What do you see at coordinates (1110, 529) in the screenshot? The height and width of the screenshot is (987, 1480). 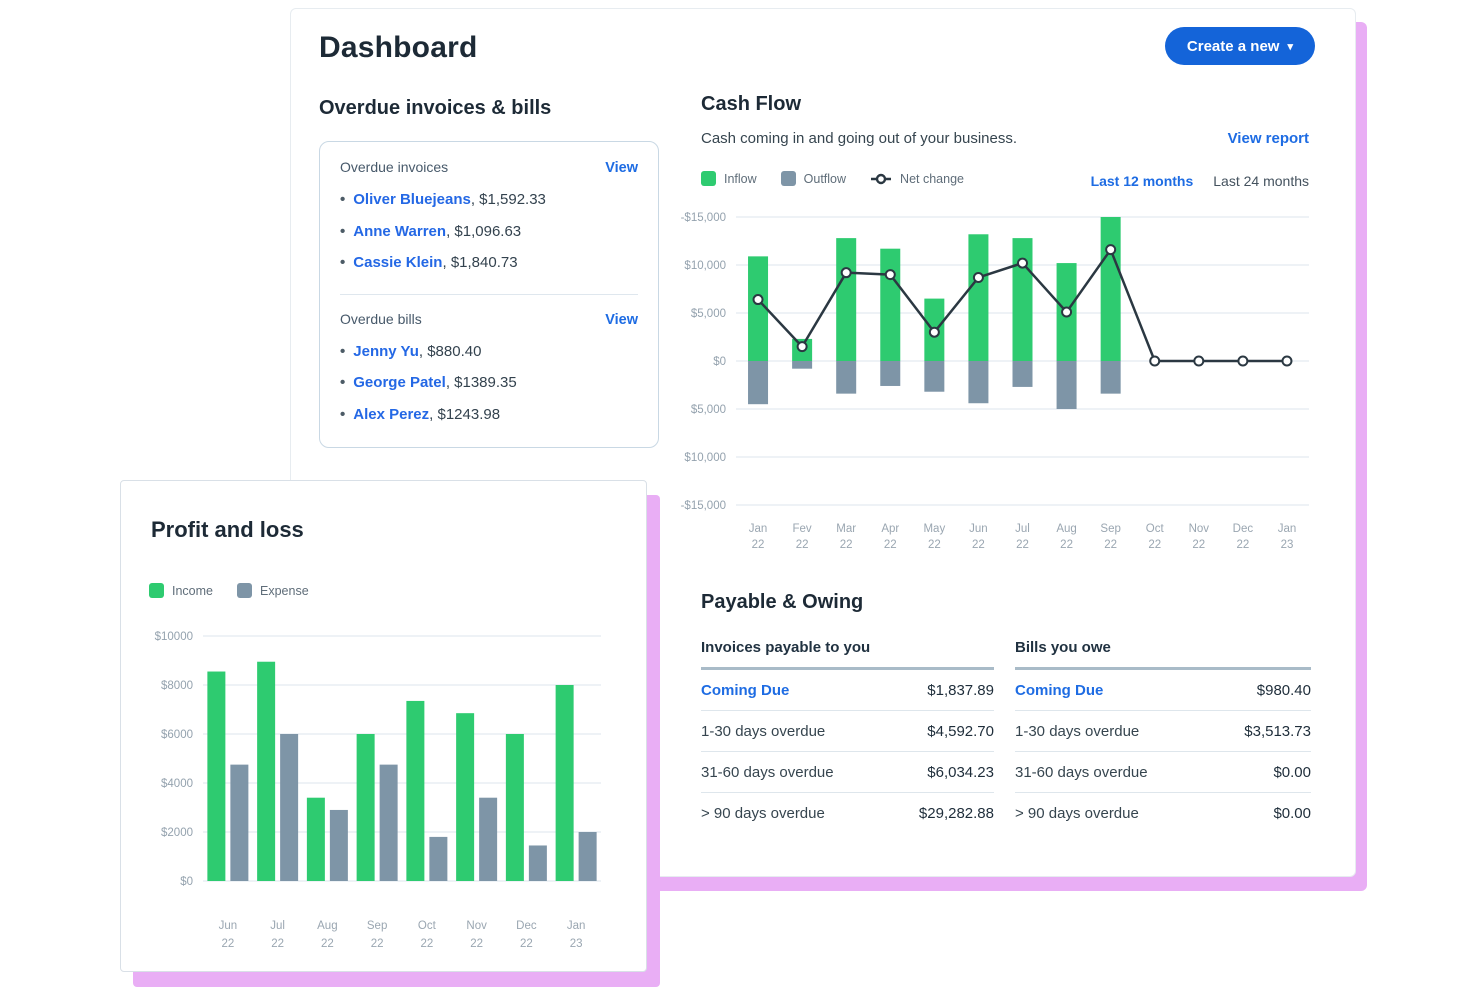 I see `svg-text: Sep` at bounding box center [1110, 529].